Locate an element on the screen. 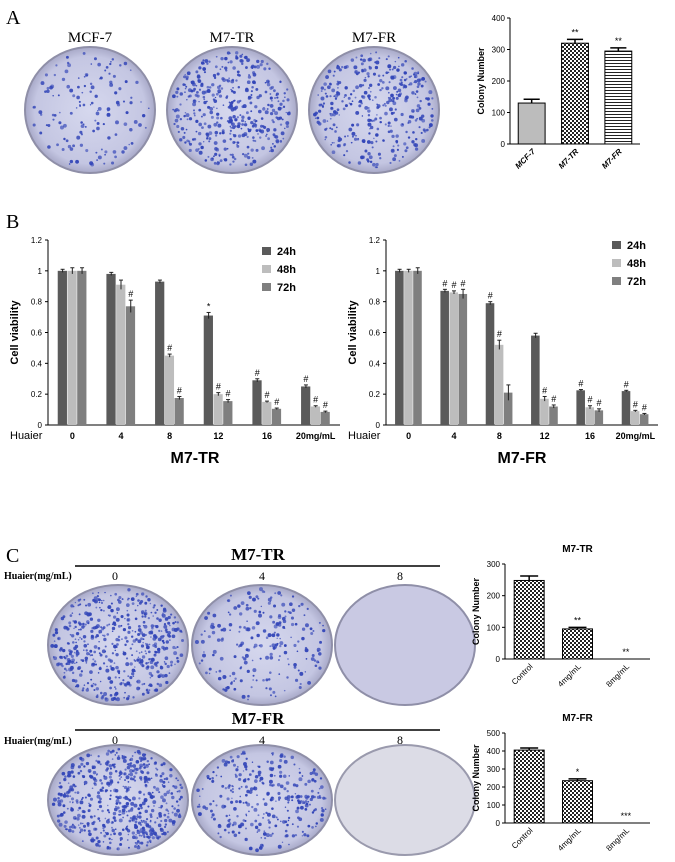 This screenshot has width=675, height=862. y-tick-label: 0.2 is located at coordinates (375, 394).